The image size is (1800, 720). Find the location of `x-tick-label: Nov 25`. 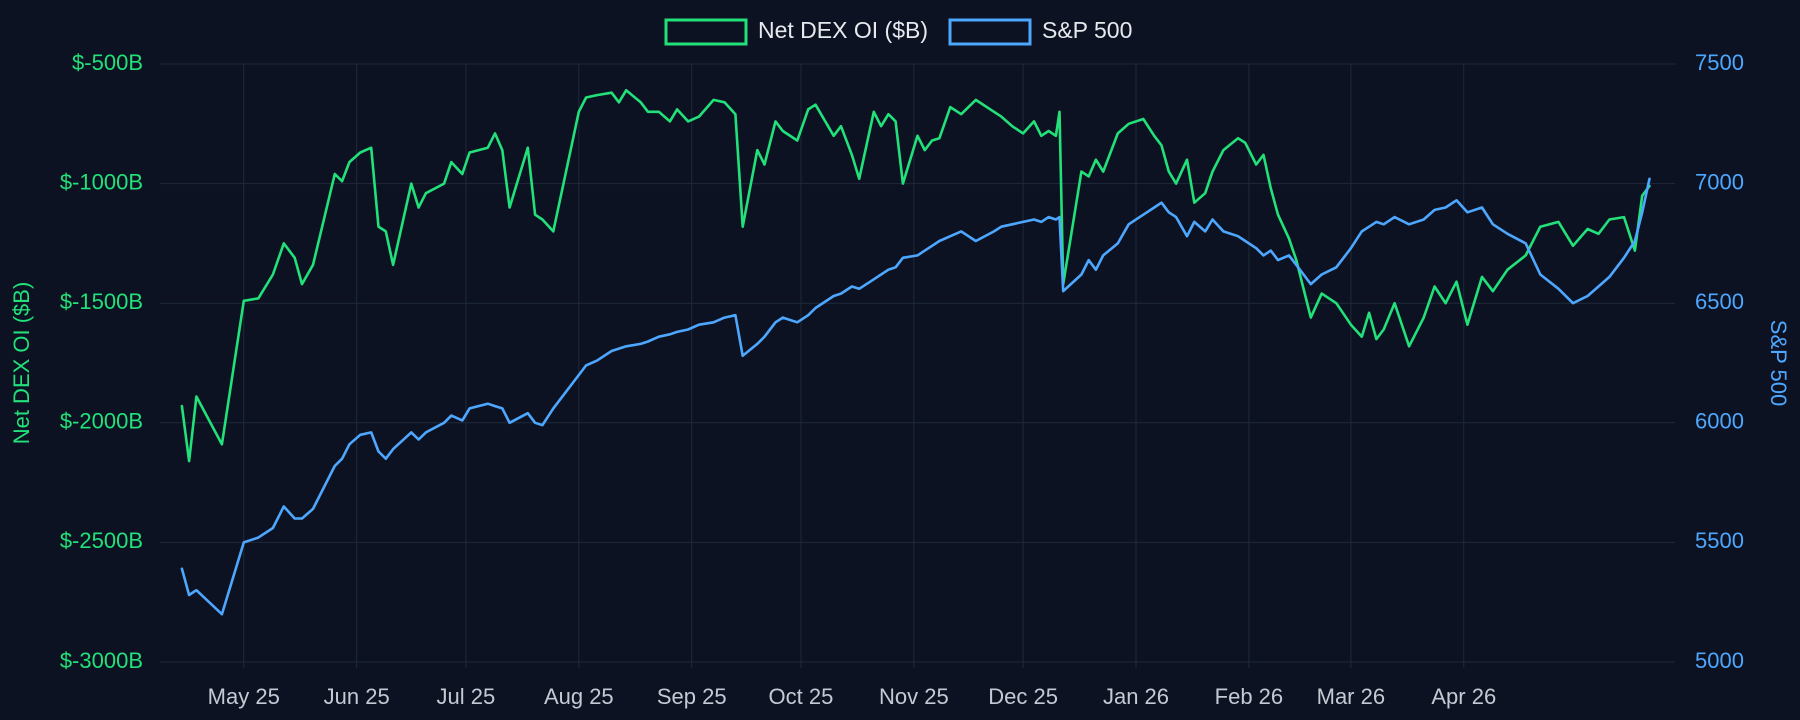

x-tick-label: Nov 25 is located at coordinates (914, 696).